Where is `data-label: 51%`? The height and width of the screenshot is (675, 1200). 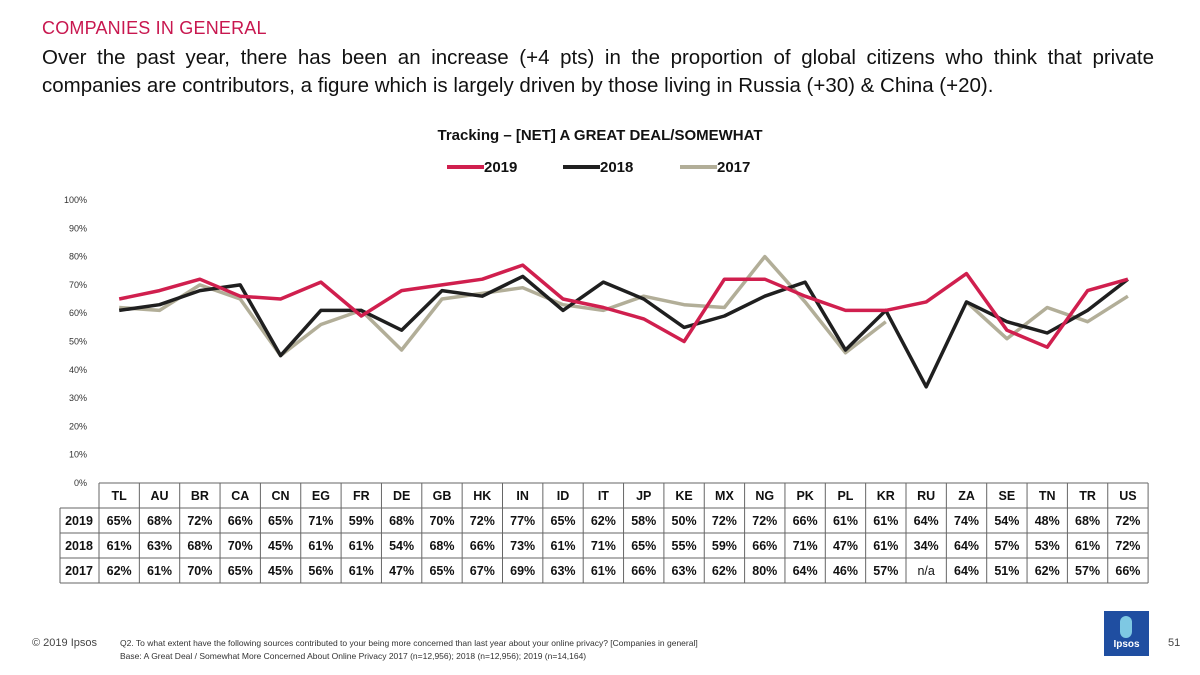 data-label: 51% is located at coordinates (1006, 571).